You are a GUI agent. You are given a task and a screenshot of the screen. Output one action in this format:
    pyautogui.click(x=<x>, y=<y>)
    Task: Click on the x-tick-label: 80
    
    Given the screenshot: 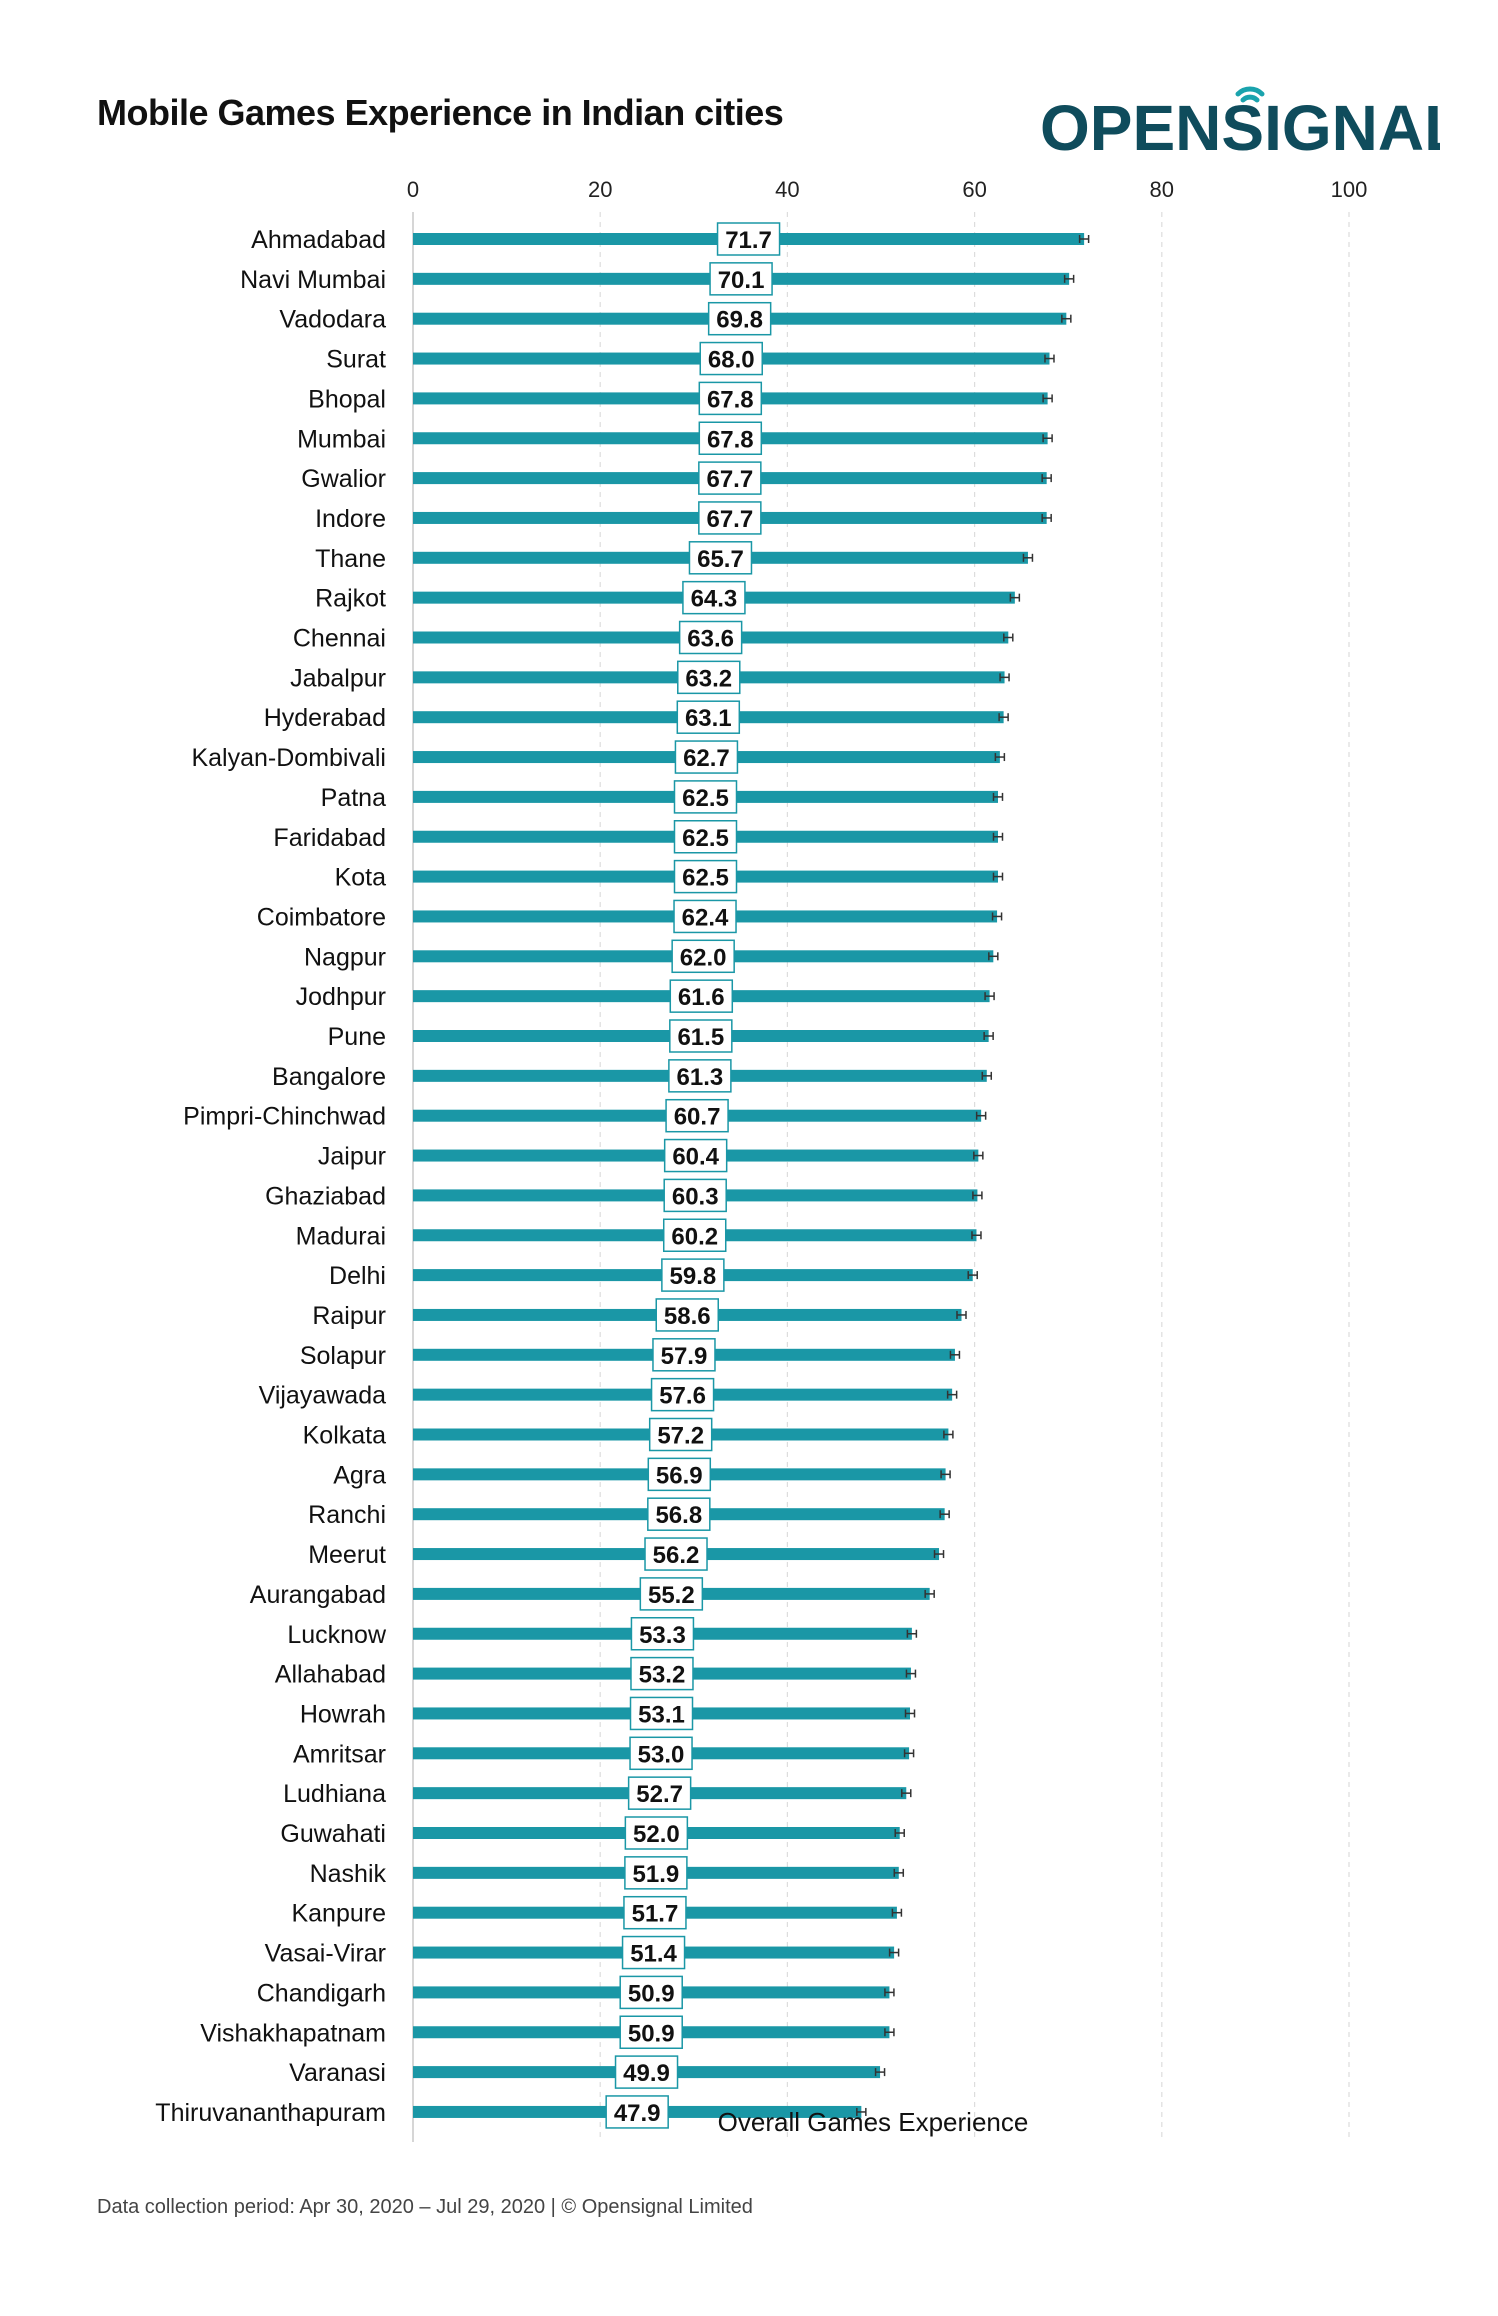 What is the action you would take?
    pyautogui.click(x=1162, y=189)
    